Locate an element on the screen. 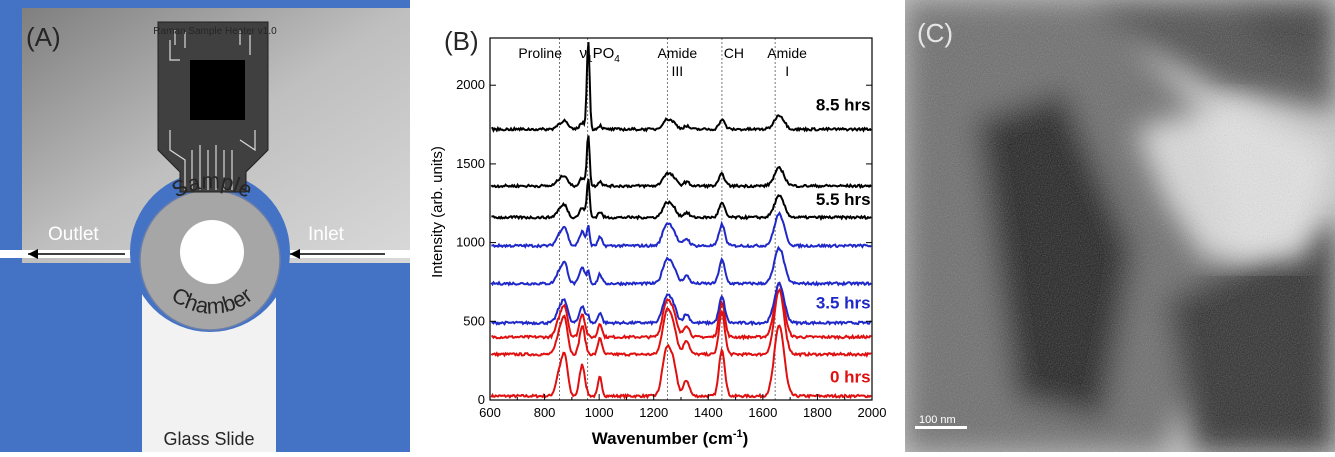  inlet-label: Inlet is located at coordinates (326, 234).